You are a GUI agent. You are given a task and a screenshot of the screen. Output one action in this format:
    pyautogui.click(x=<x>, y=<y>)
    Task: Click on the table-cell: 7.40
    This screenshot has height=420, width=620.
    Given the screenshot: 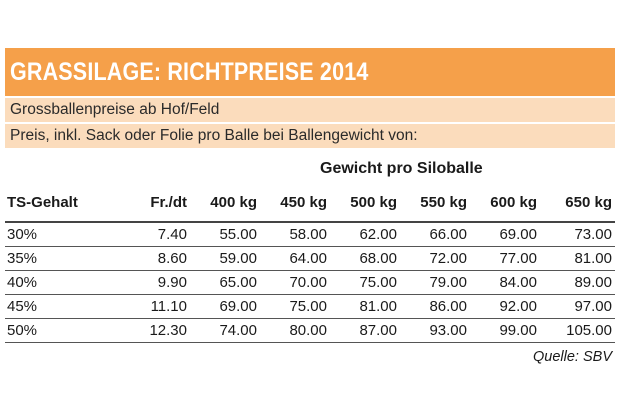 What is the action you would take?
    pyautogui.click(x=152, y=234)
    